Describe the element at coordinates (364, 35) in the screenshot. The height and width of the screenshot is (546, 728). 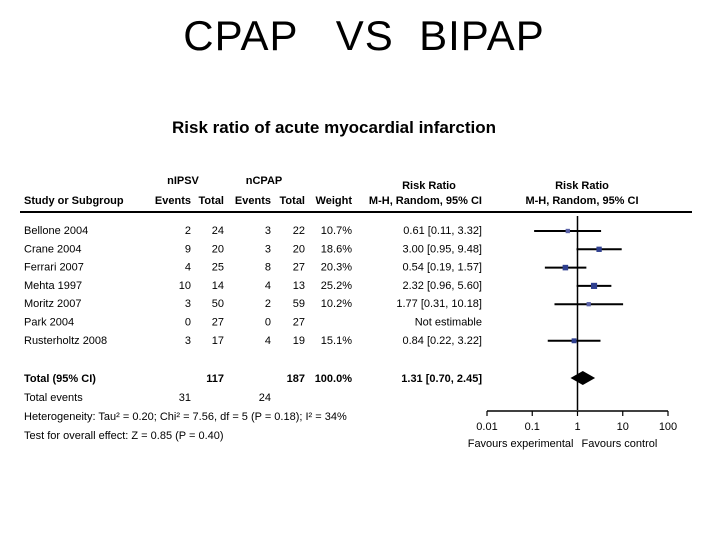
I see `slide-title: CPAP VS BIPAP` at that location.